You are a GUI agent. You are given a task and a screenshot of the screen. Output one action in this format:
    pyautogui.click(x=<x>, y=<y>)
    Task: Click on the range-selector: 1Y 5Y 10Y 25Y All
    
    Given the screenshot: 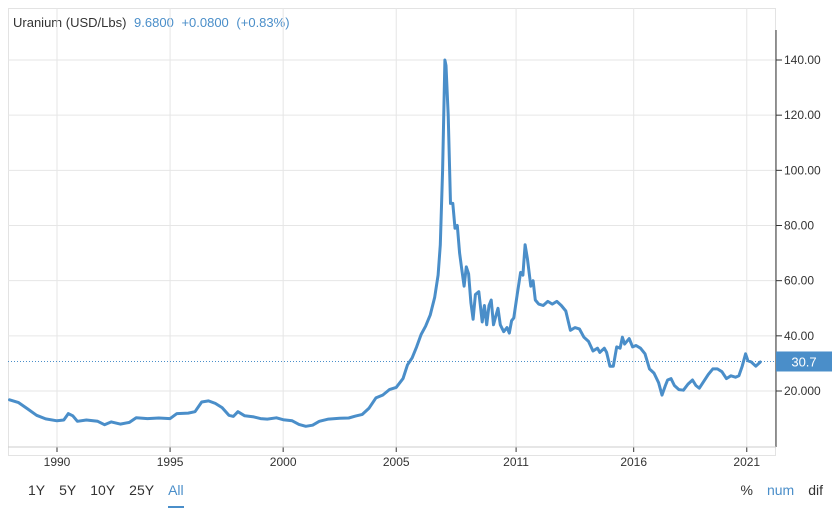 What is the action you would take?
    pyautogui.click(x=113, y=495)
    